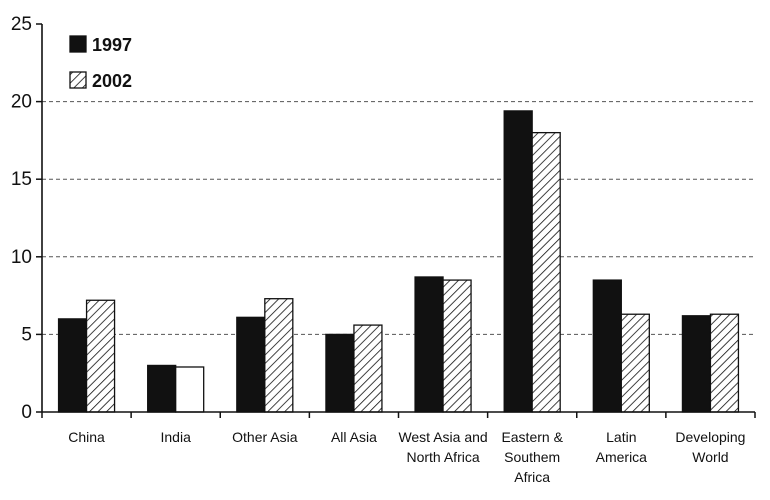 The width and height of the screenshot is (770, 500). Describe the element at coordinates (21, 24) in the screenshot. I see `y-tick-label: 25` at that location.